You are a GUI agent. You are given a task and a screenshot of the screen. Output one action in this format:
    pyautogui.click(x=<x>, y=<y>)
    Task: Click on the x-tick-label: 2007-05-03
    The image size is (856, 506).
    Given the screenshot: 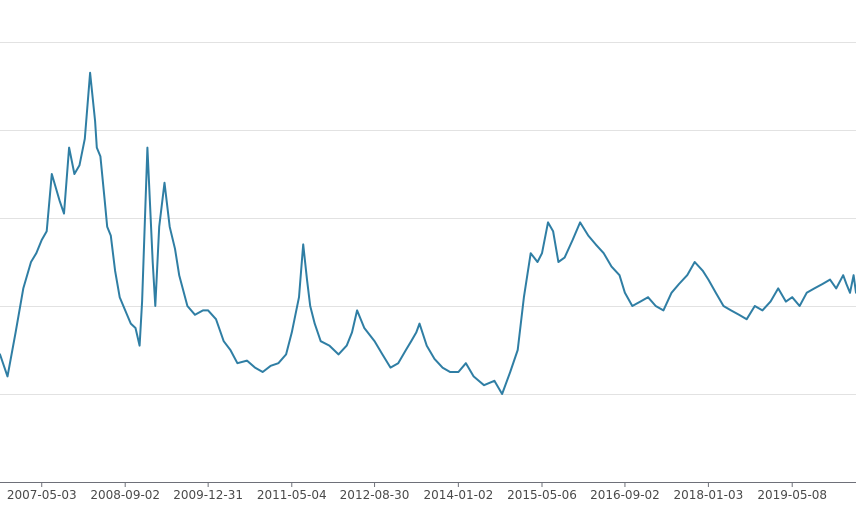 What is the action you would take?
    pyautogui.click(x=42, y=495)
    